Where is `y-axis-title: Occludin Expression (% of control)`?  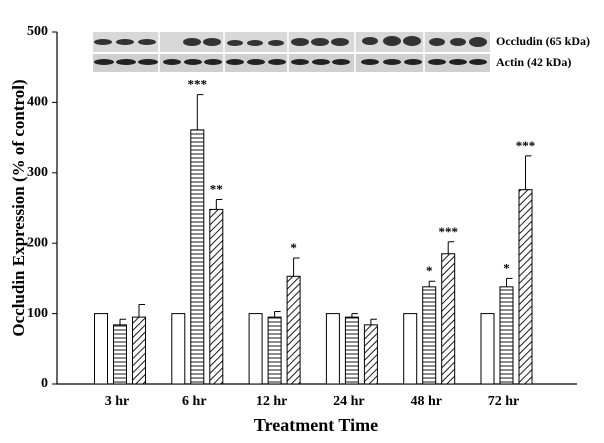 y-axis-title: Occludin Expression (% of control) is located at coordinates (18, 207).